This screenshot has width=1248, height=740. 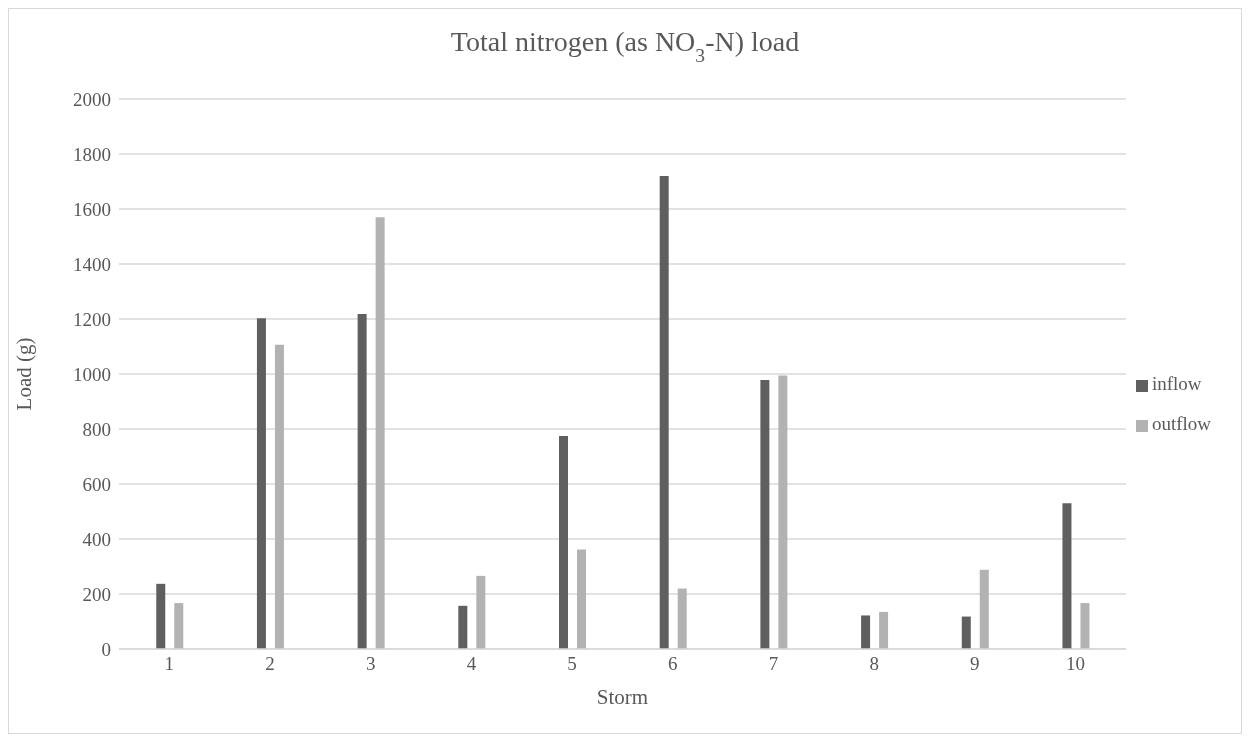 What do you see at coordinates (673, 664) in the screenshot?
I see `x-tick-label: 6` at bounding box center [673, 664].